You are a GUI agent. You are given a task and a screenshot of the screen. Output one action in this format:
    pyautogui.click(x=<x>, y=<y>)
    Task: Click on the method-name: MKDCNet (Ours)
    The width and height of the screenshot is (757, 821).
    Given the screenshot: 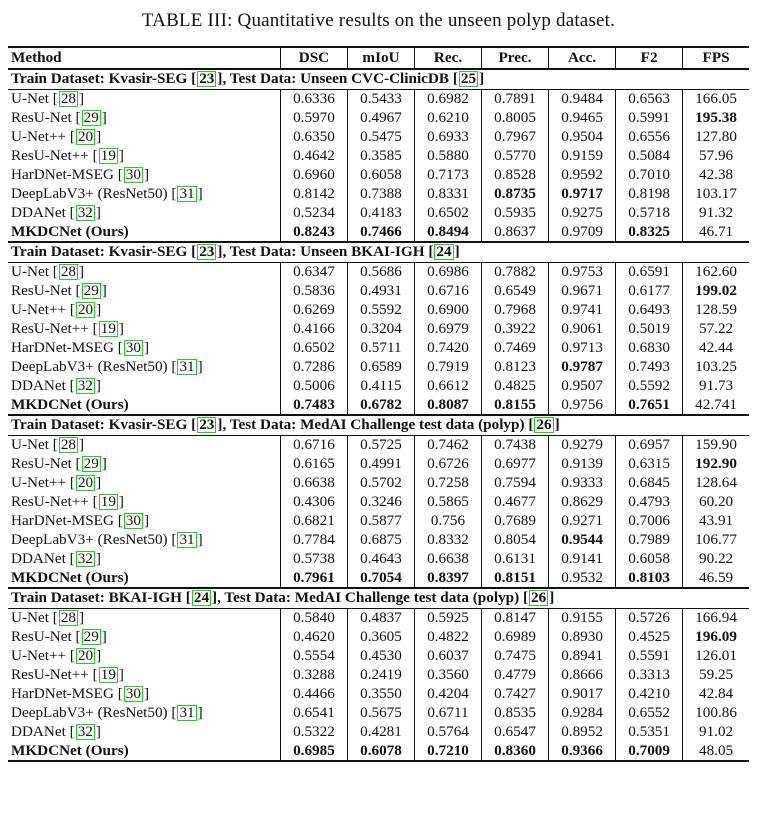 What is the action you would take?
    pyautogui.click(x=70, y=404)
    